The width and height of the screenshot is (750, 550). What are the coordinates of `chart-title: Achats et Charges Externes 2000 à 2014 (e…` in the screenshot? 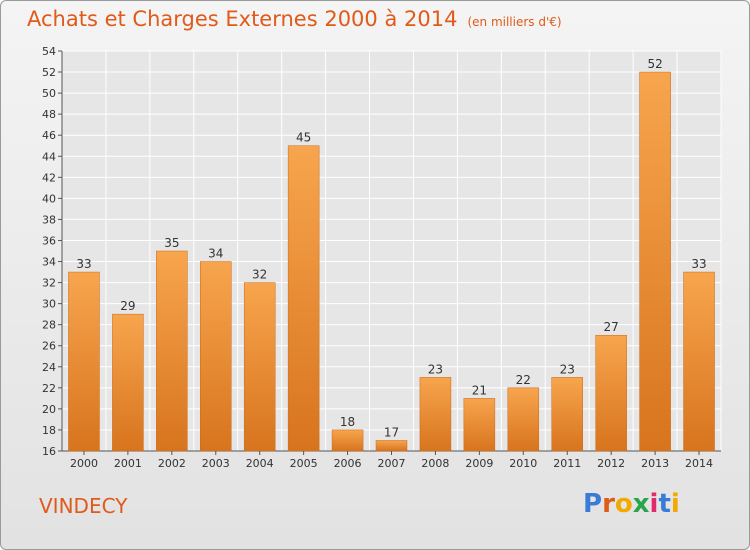 It's located at (294, 19).